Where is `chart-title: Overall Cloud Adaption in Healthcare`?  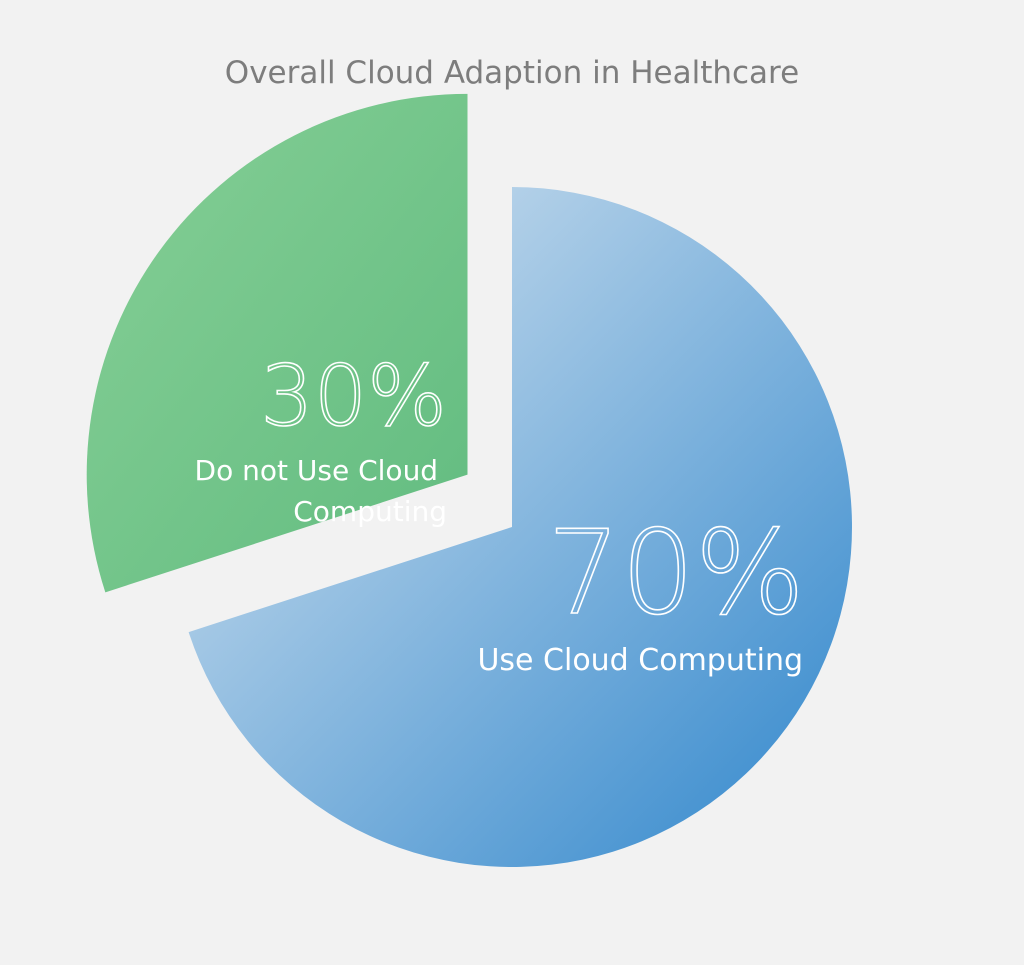 chart-title: Overall Cloud Adaption in Healthcare is located at coordinates (512, 73).